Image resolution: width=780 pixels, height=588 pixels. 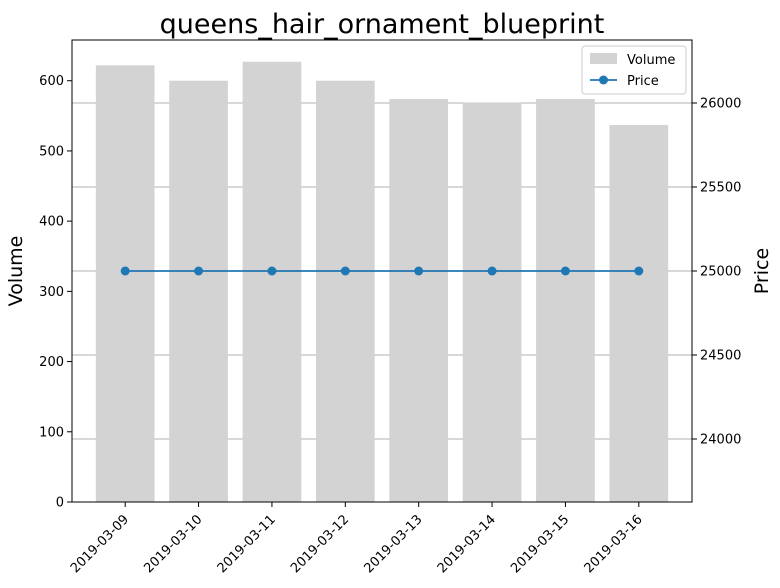 What do you see at coordinates (540, 544) in the screenshot?
I see `x-tick-label: 2019-03-15` at bounding box center [540, 544].